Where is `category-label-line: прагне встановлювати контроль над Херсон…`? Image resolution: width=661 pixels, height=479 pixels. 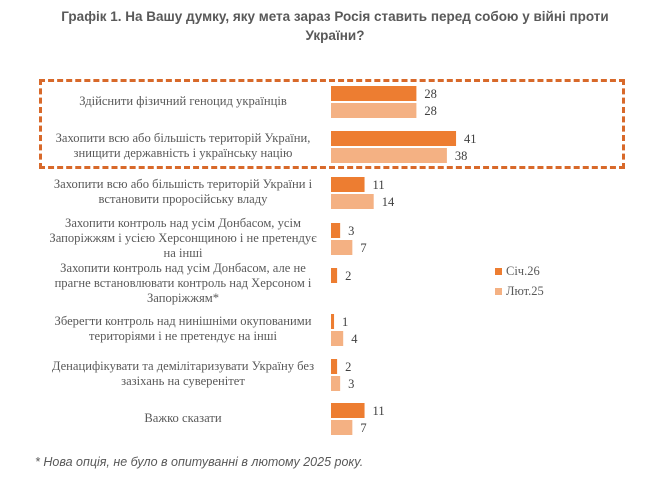 category-label-line: прагне встановлювати контроль над Херсон… is located at coordinates (183, 282).